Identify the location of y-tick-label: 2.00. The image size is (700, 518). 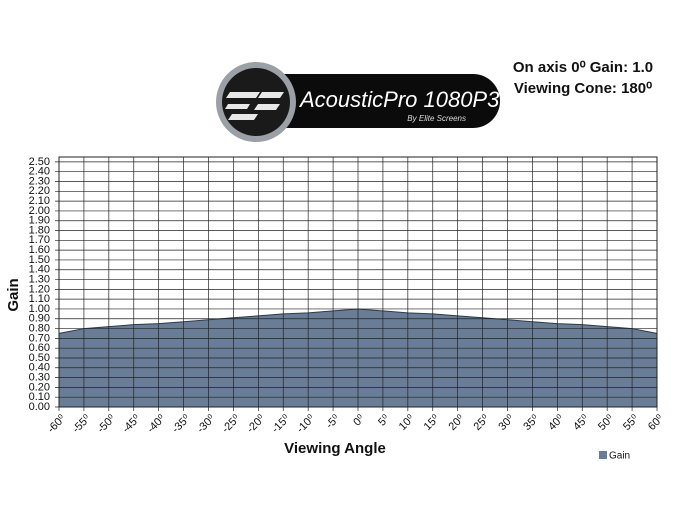
(39, 211).